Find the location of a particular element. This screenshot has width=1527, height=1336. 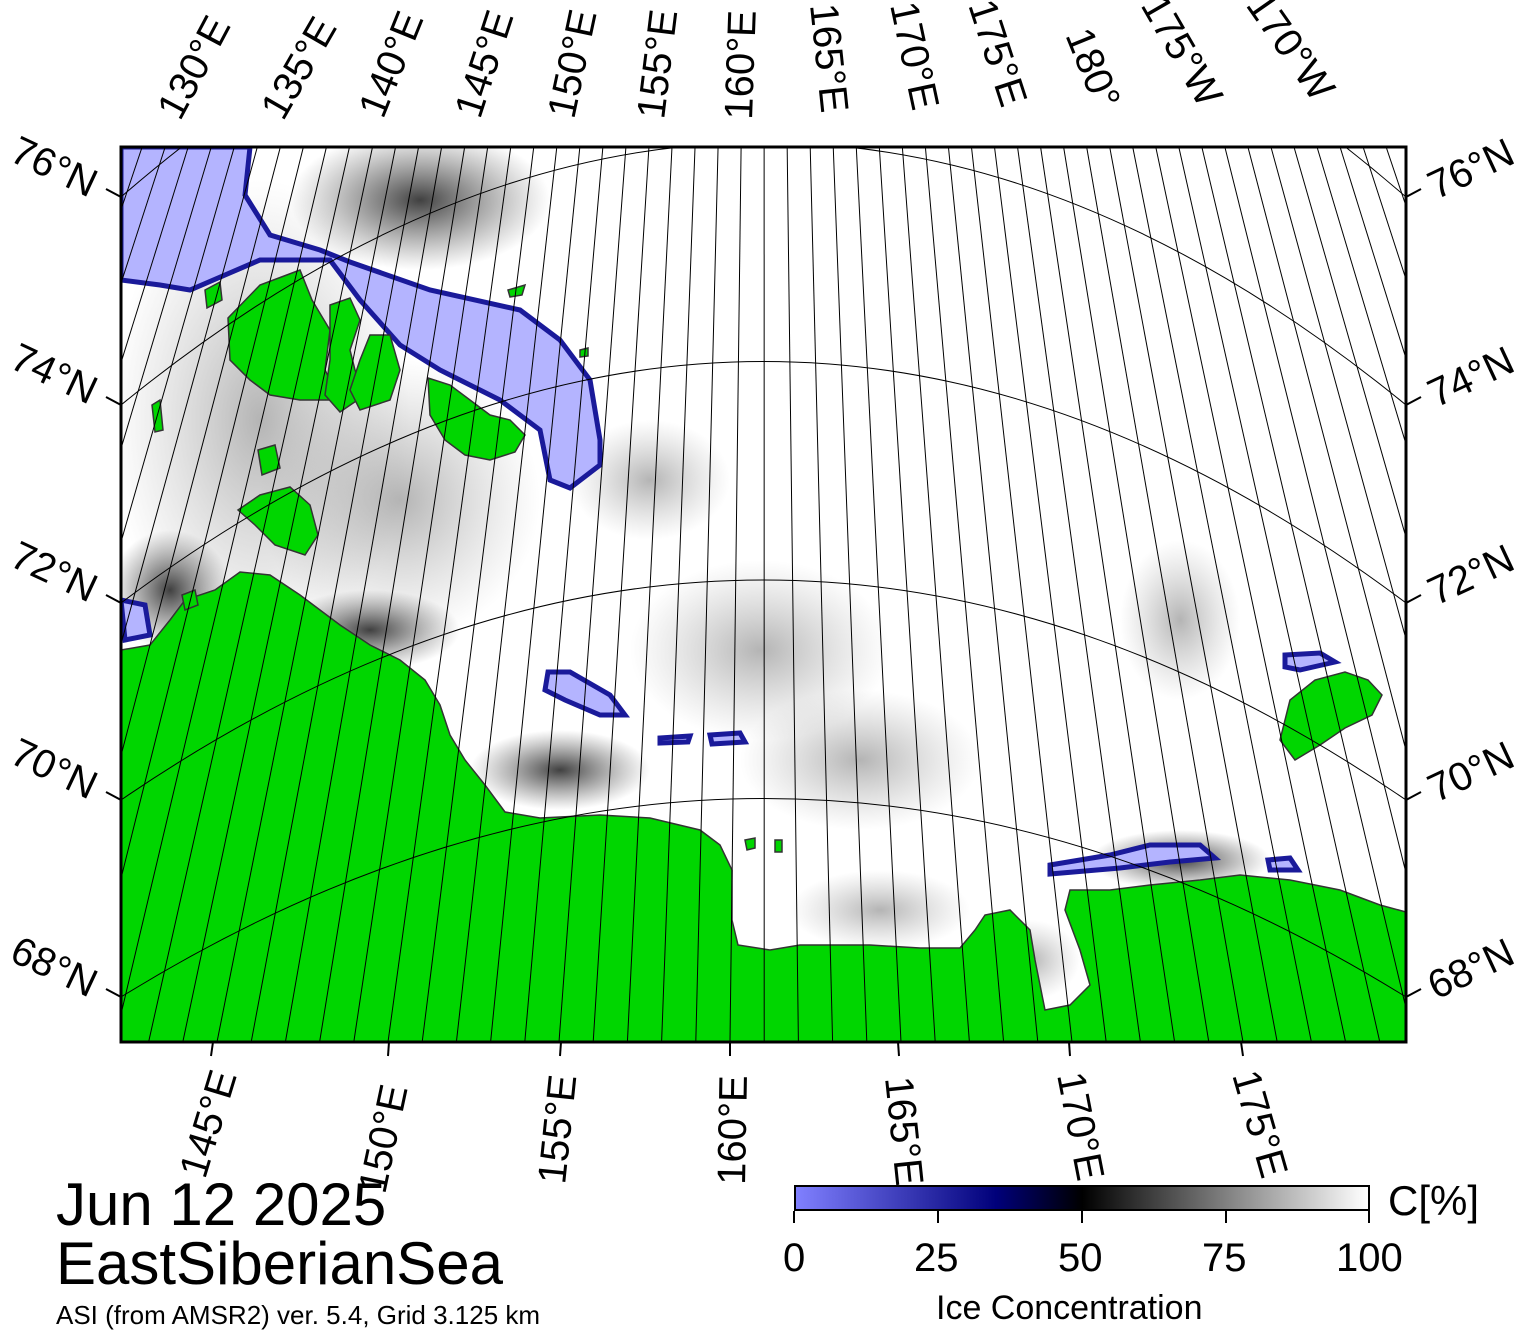

top-lon-label: 130°E is located at coordinates (194, 67).